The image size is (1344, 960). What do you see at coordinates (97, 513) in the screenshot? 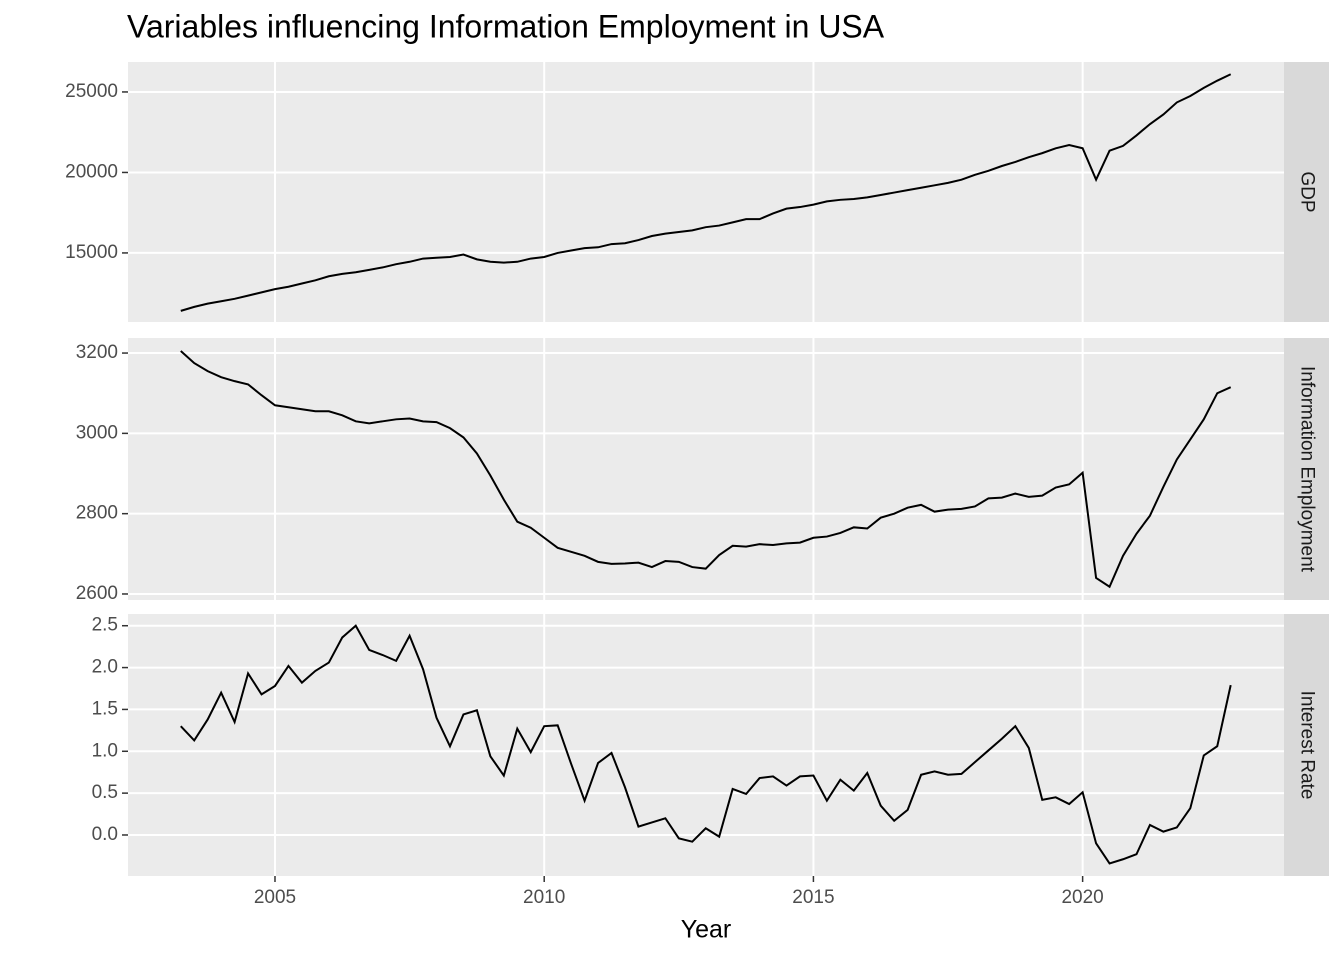
I see `y-tick-label: 2800` at bounding box center [97, 513].